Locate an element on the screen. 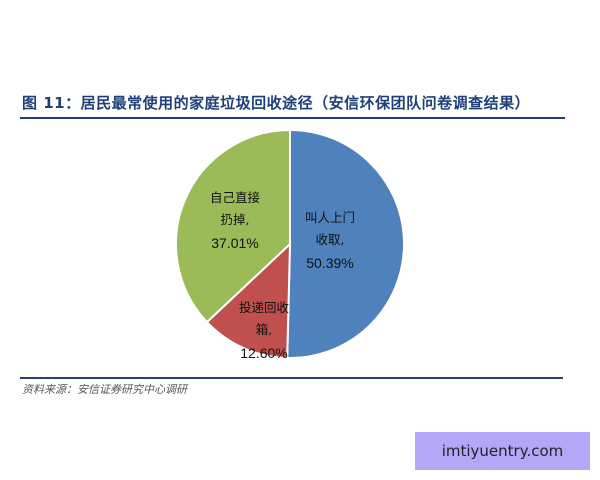 The height and width of the screenshot is (480, 600). slice-label: 投递回收 is located at coordinates (264, 307).